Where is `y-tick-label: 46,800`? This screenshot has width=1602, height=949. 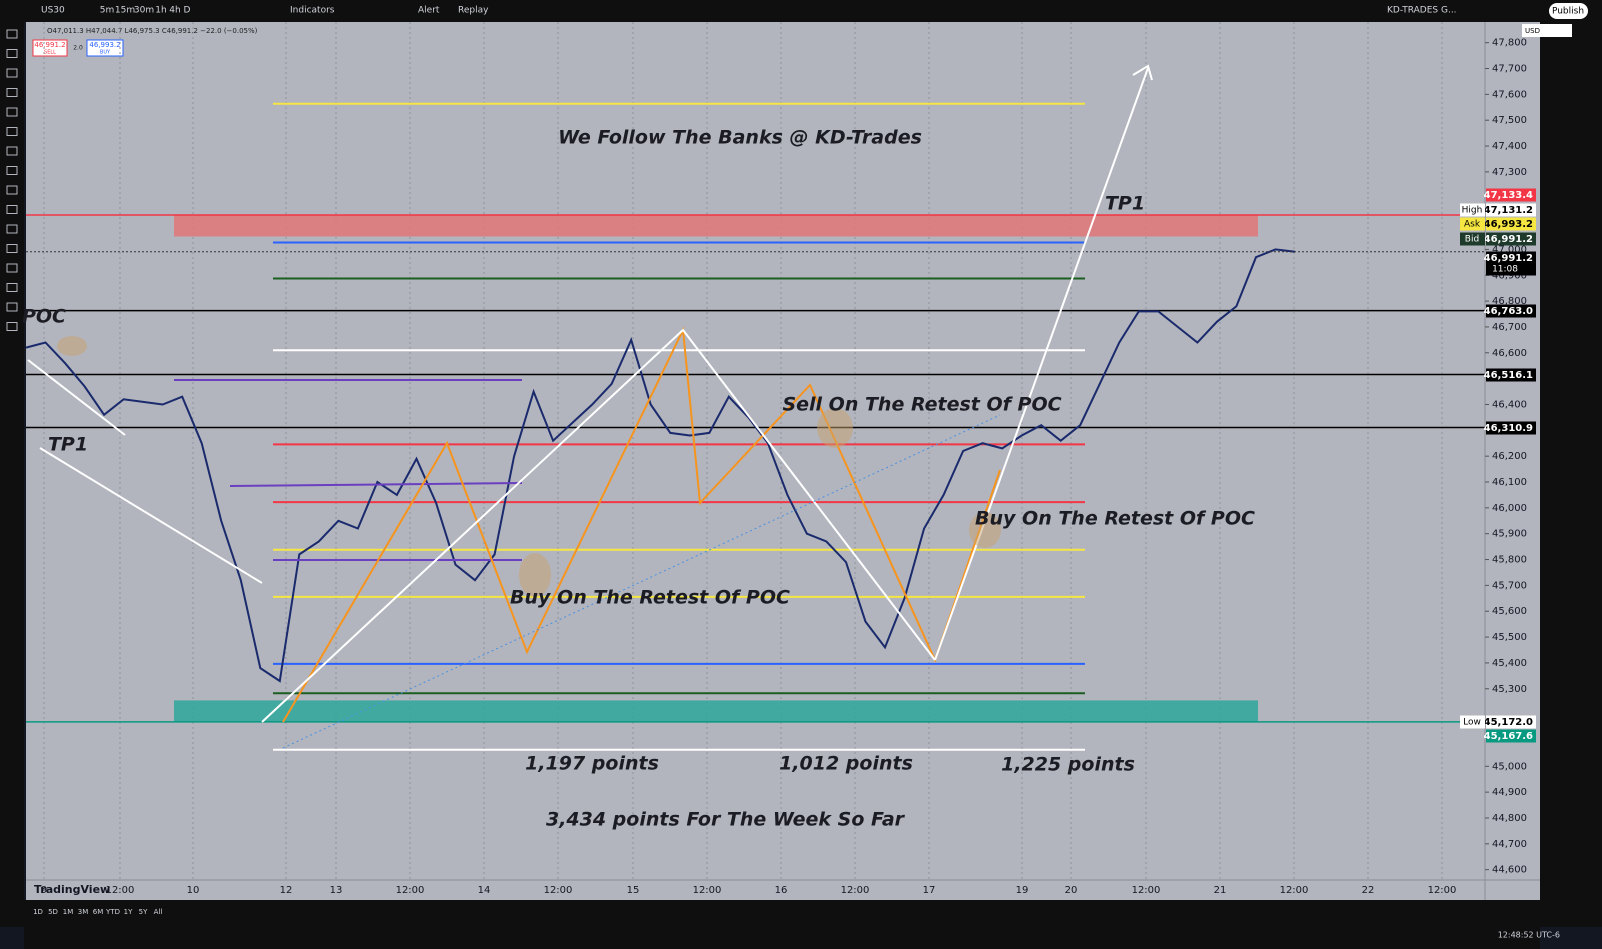
y-tick-label: 46,800 is located at coordinates (1509, 301).